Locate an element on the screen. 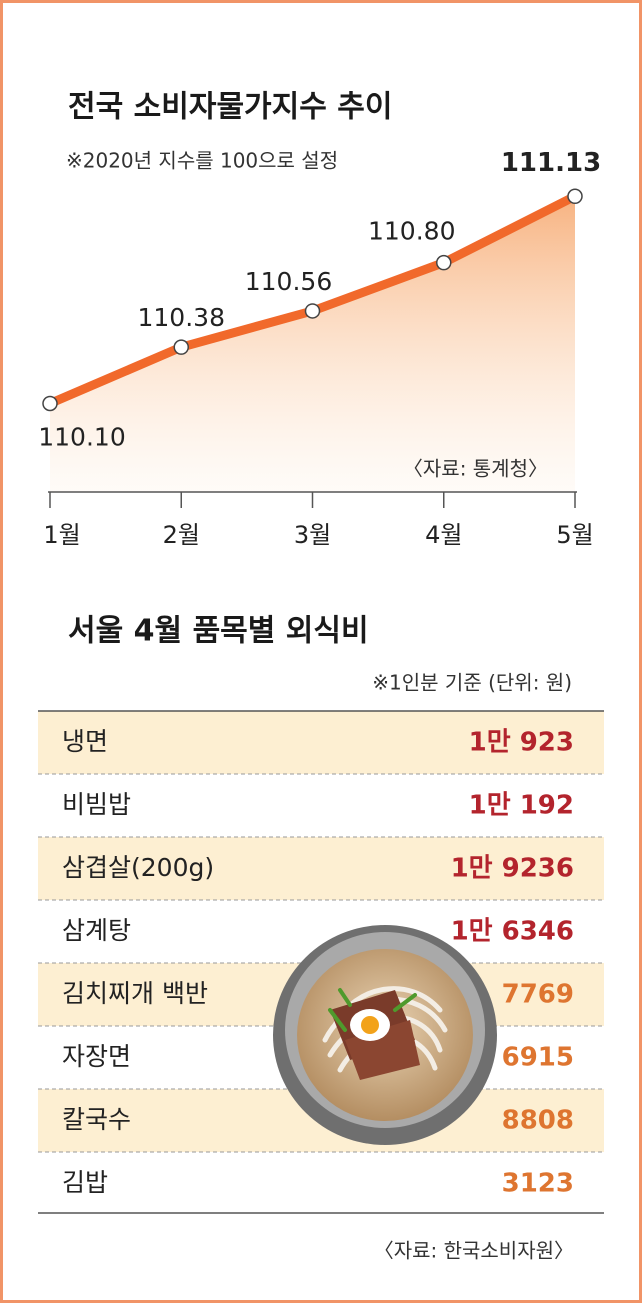 This screenshot has width=642, height=1303. x-tick-label: 1월 is located at coordinates (61, 535).